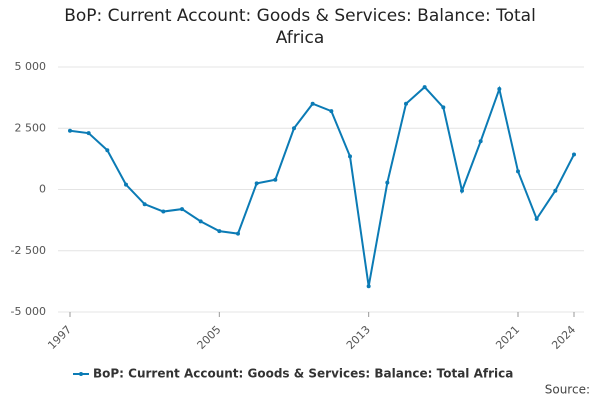  I want to click on y-tick-label: -5 000, so click(28, 311).